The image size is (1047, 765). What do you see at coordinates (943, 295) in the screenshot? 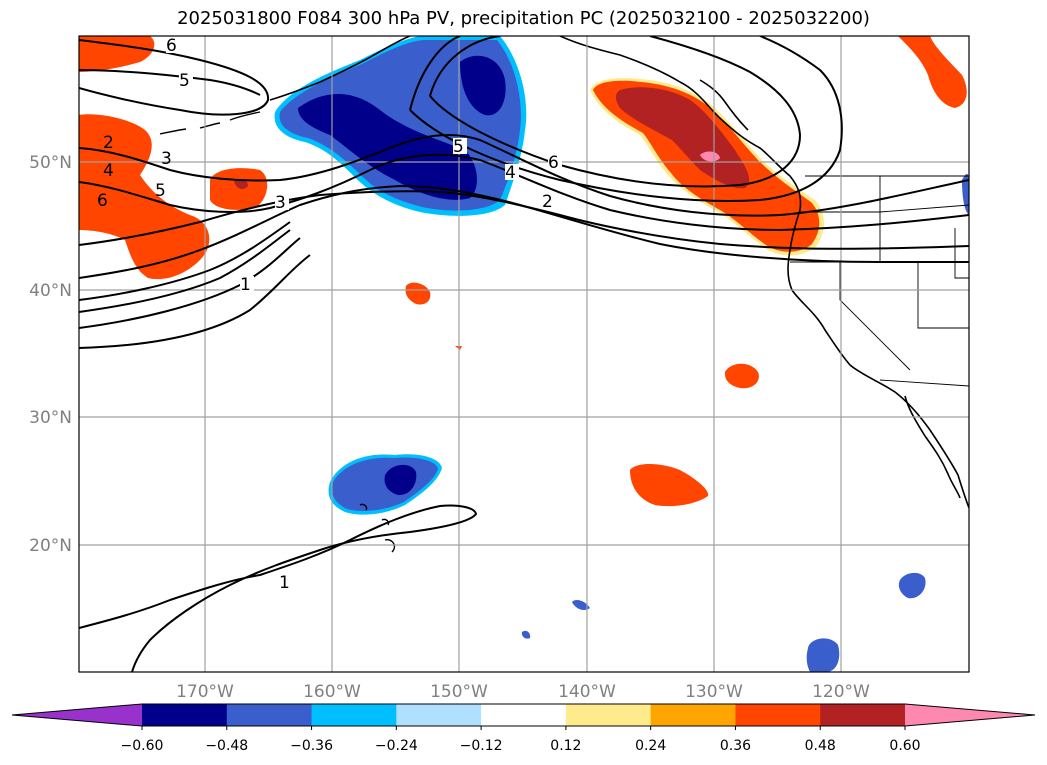
I see `state-border-az` at bounding box center [943, 295].